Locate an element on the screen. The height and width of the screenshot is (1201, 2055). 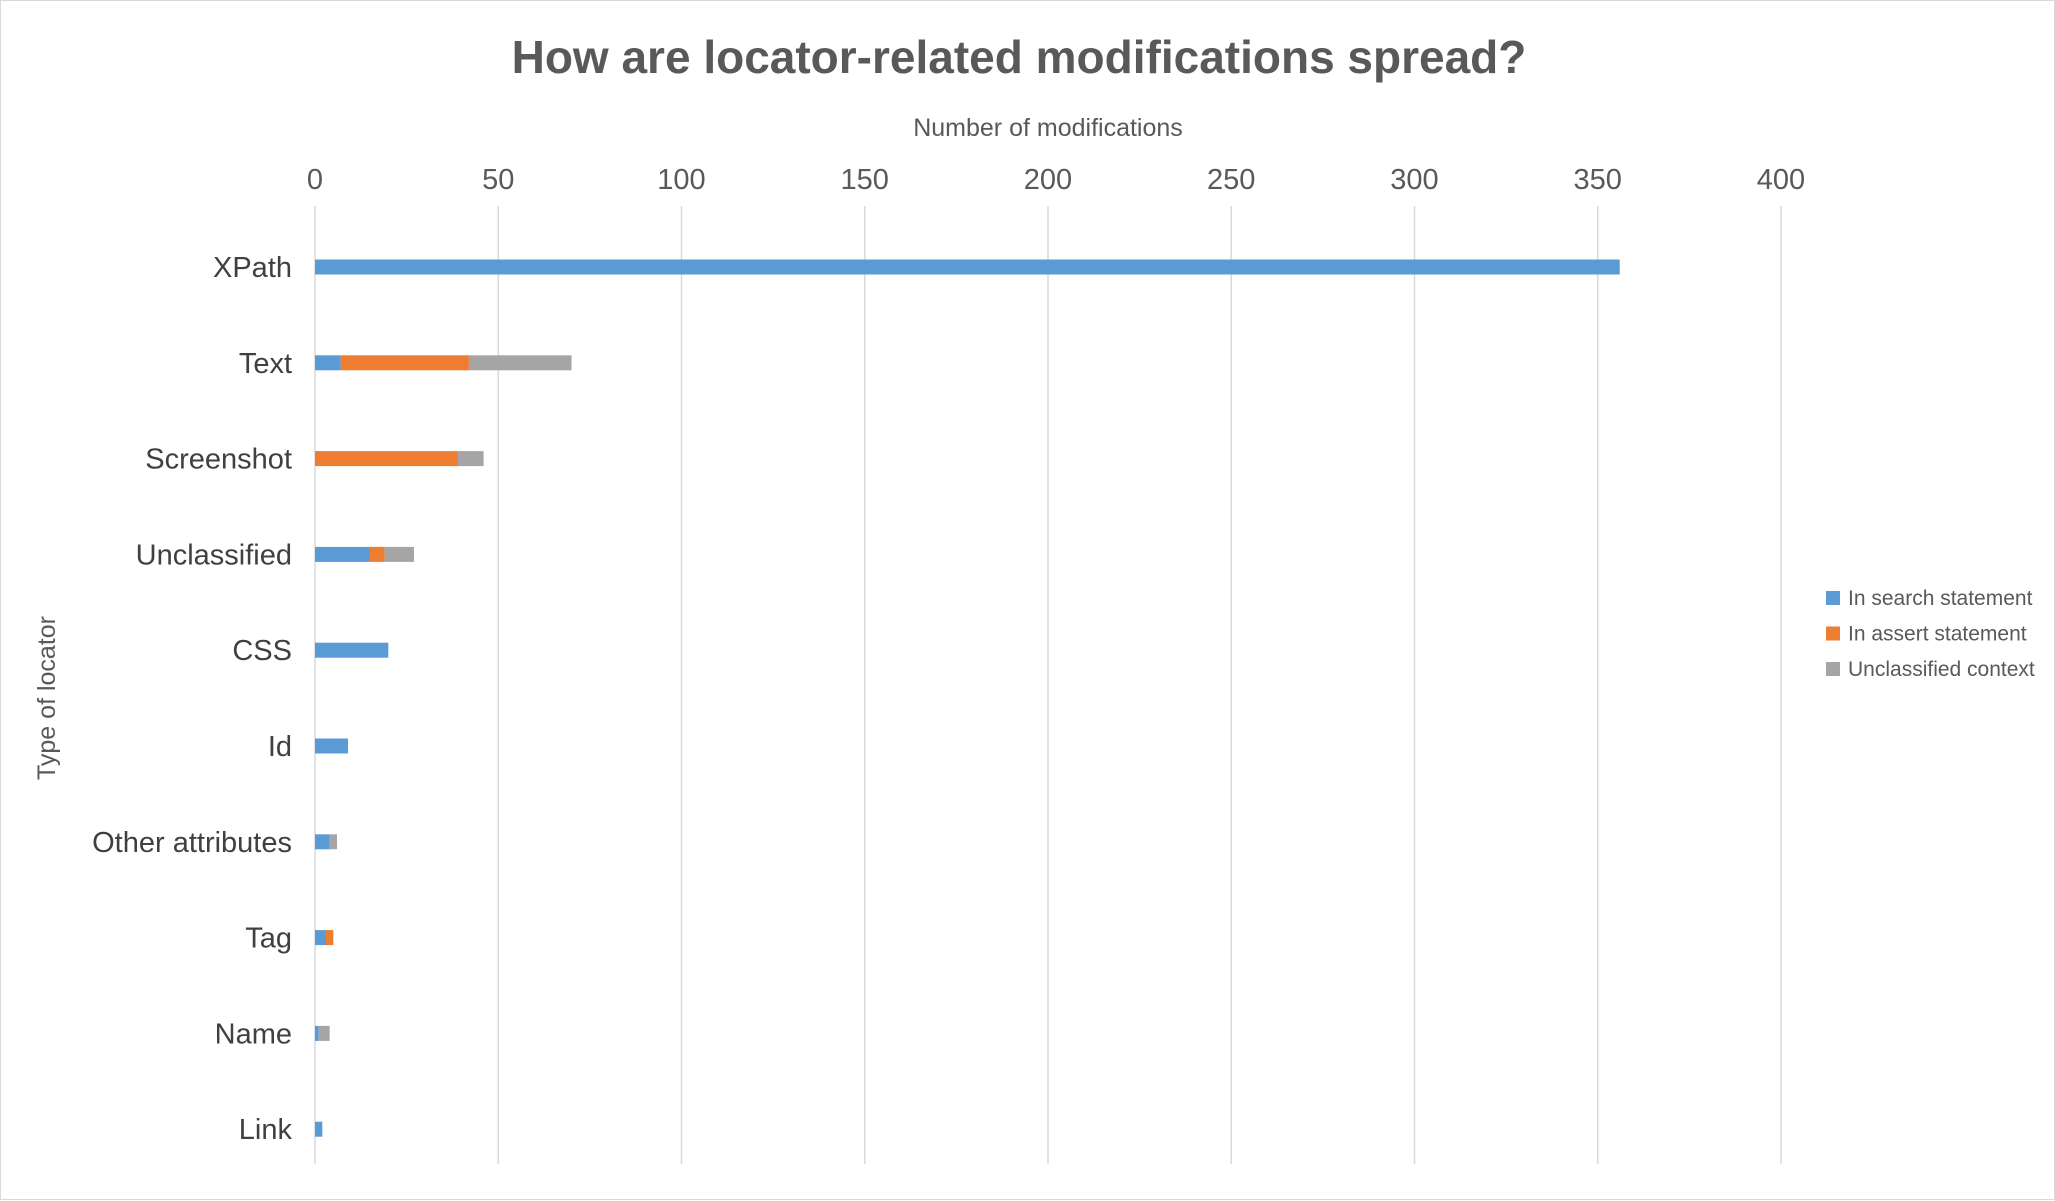
category-label: Other attributes is located at coordinates (192, 843).